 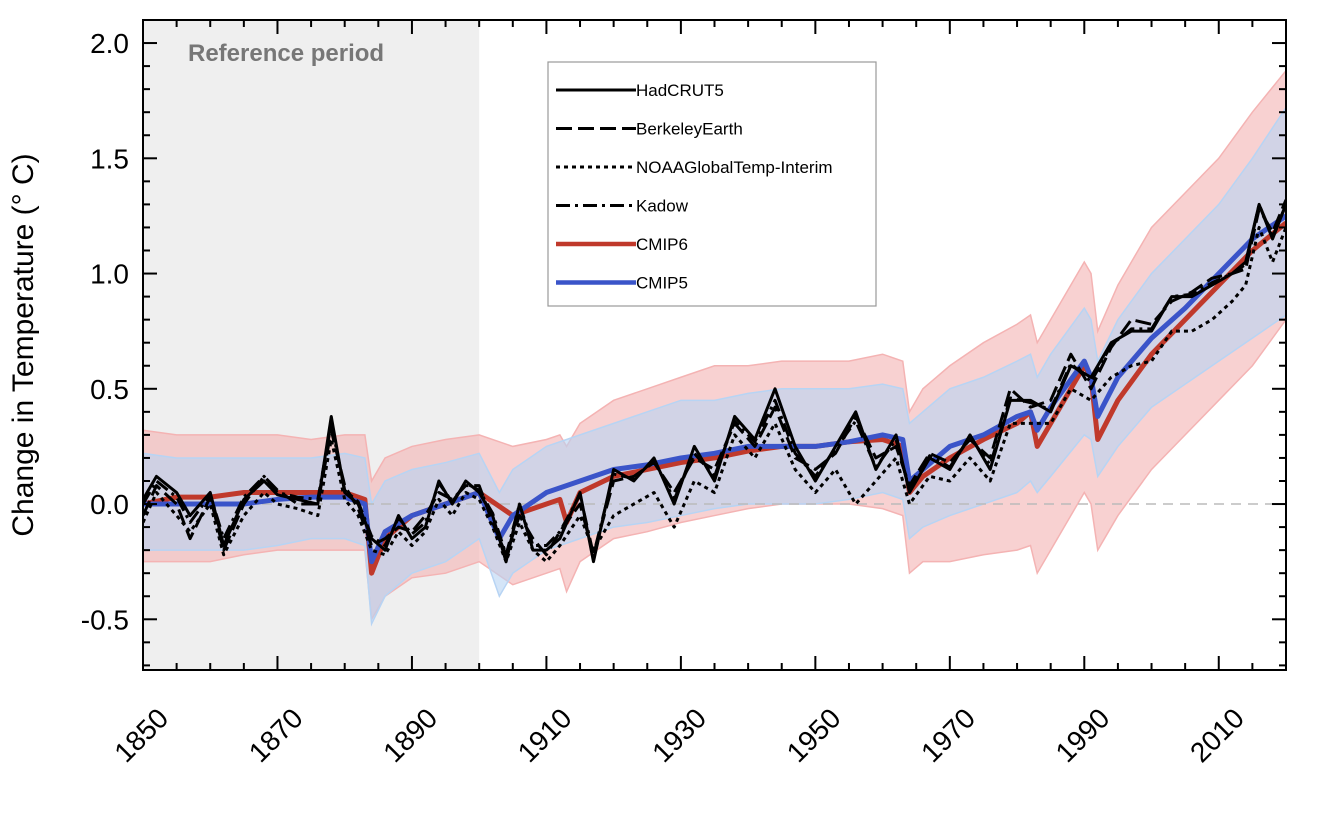 What do you see at coordinates (662, 244) in the screenshot?
I see `legend-entry: CMIP6` at bounding box center [662, 244].